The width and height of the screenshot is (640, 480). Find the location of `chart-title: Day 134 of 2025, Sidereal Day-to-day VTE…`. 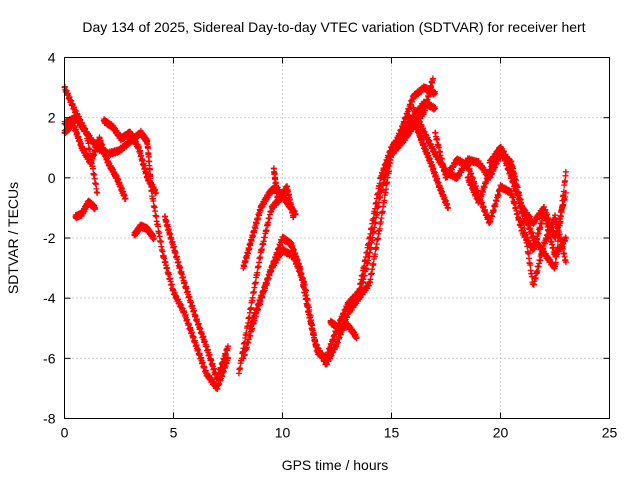

chart-title: Day 134 of 2025, Sidereal Day-to-day VTE… is located at coordinates (333, 27).